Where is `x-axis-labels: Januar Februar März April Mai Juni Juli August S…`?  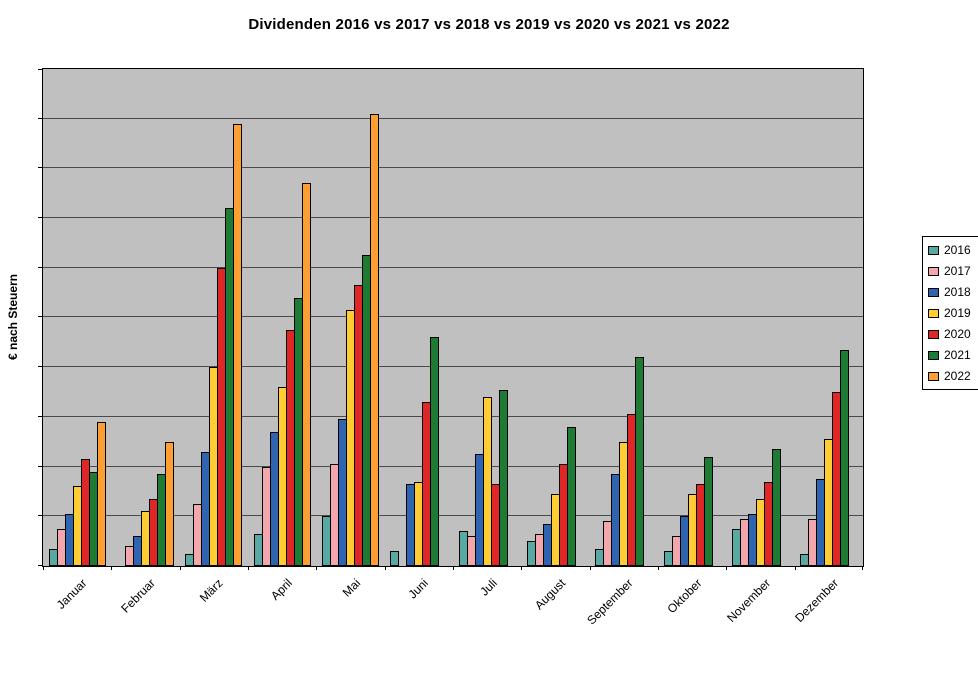 x-axis-labels: Januar Februar März April Mai Juni Juli August S… is located at coordinates (452, 621).